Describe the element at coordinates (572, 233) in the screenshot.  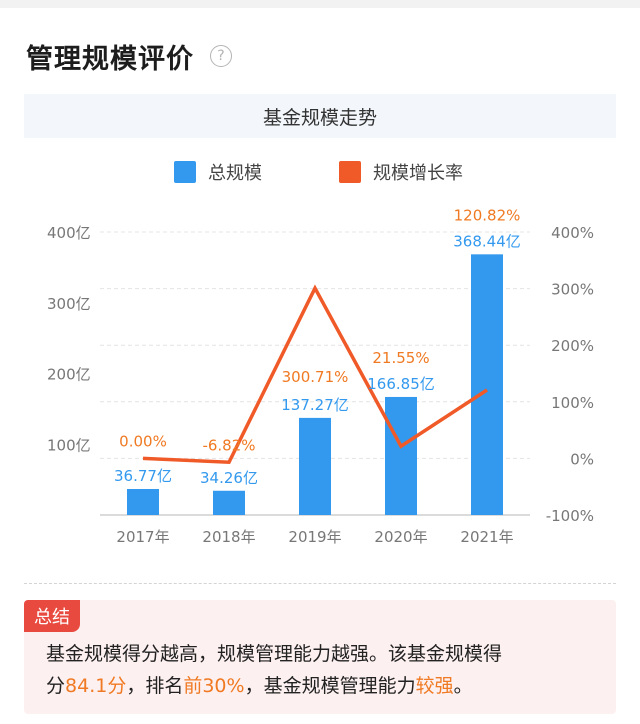
I see `y-right-tick-label: 400%` at that location.